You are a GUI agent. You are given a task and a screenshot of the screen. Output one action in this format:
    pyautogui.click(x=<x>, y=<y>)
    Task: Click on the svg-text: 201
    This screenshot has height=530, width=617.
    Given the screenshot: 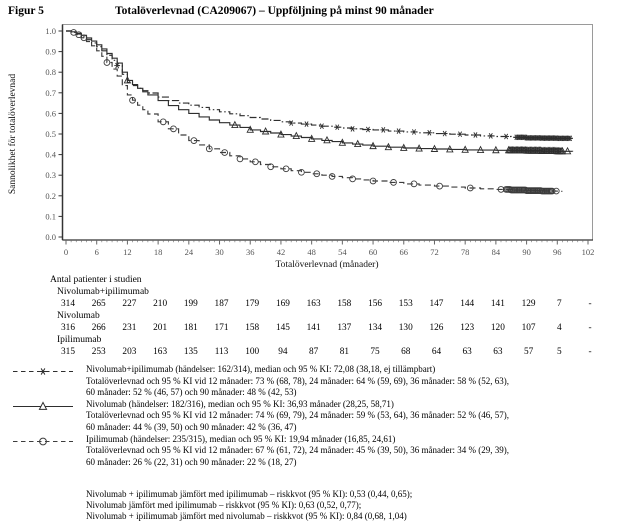 What is the action you would take?
    pyautogui.click(x=160, y=328)
    